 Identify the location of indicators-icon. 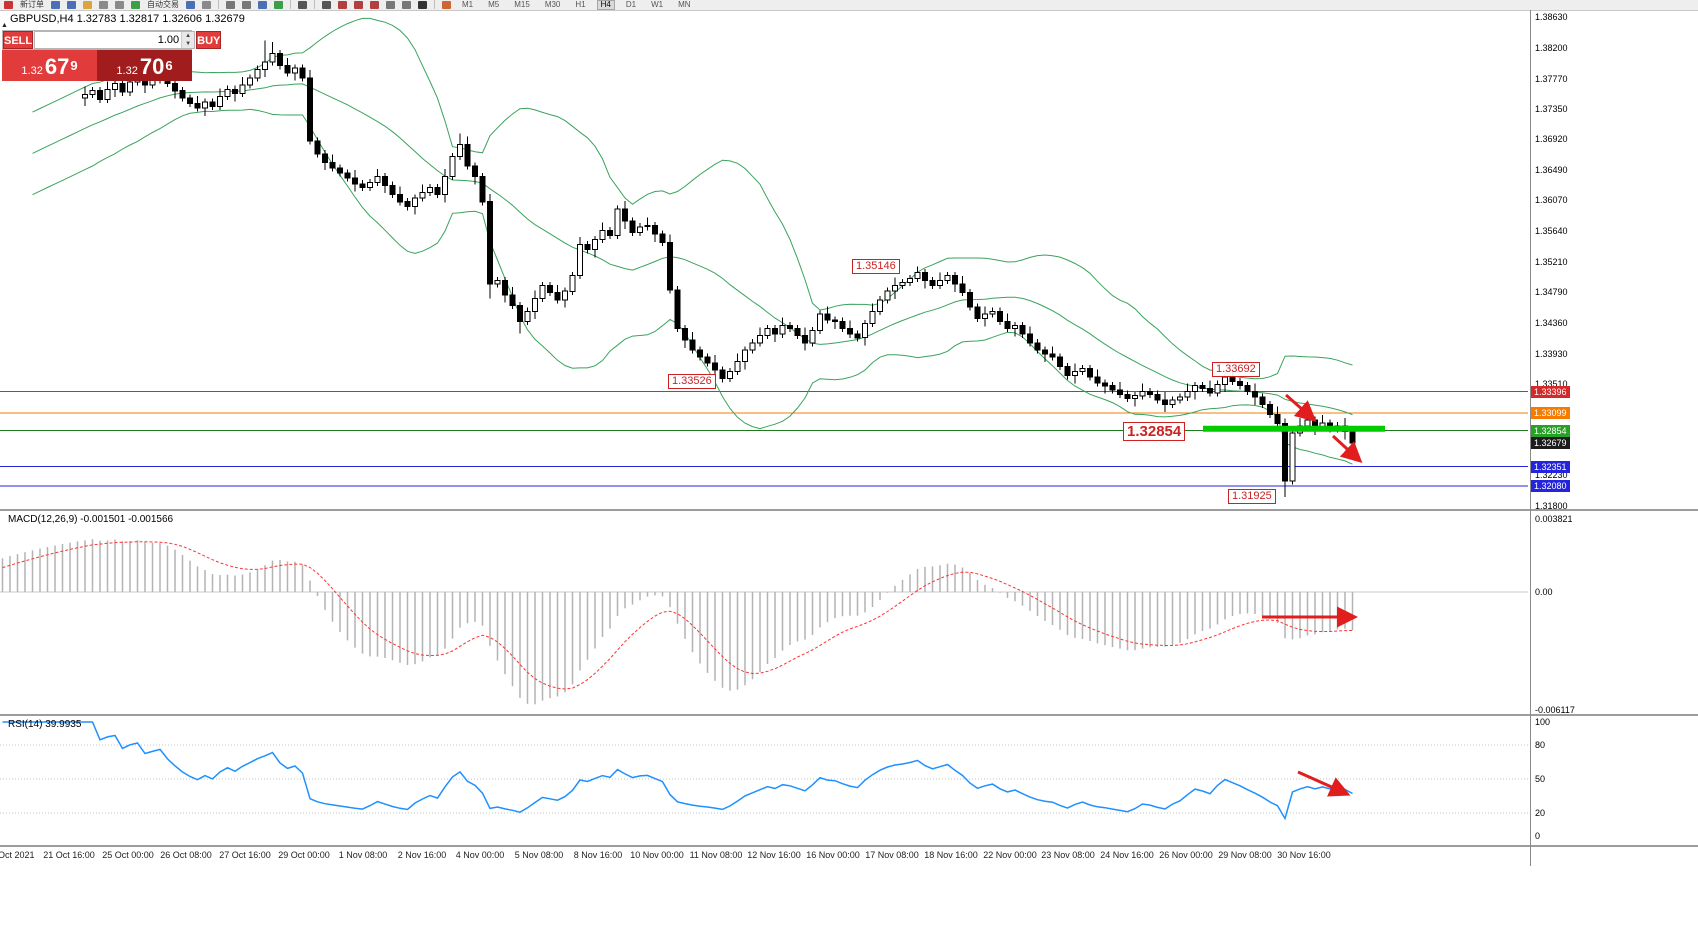
(278, 5).